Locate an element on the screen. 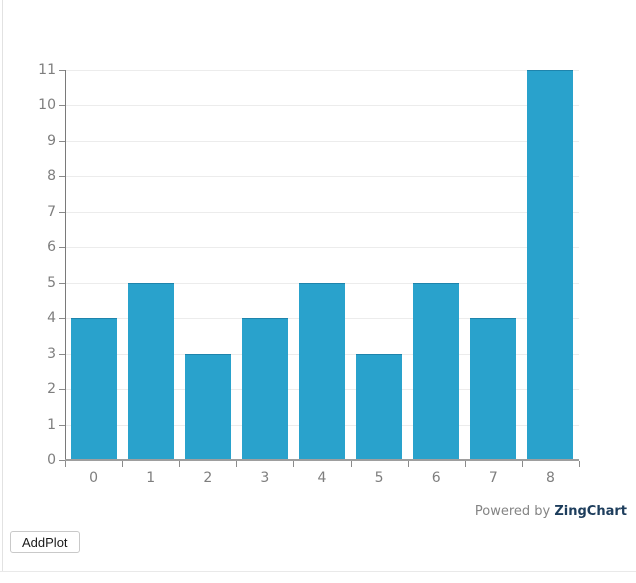  y-axis-tick-label: 9 is located at coordinates (51, 140).